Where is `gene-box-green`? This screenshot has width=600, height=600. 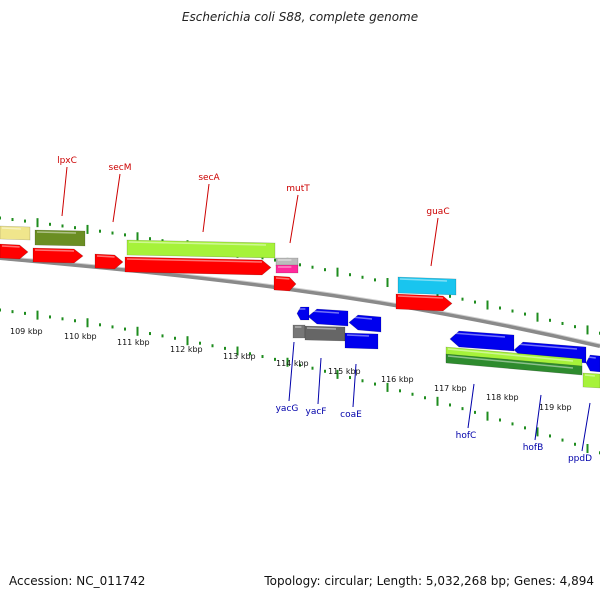
gene-box-green is located at coordinates (514, 364).